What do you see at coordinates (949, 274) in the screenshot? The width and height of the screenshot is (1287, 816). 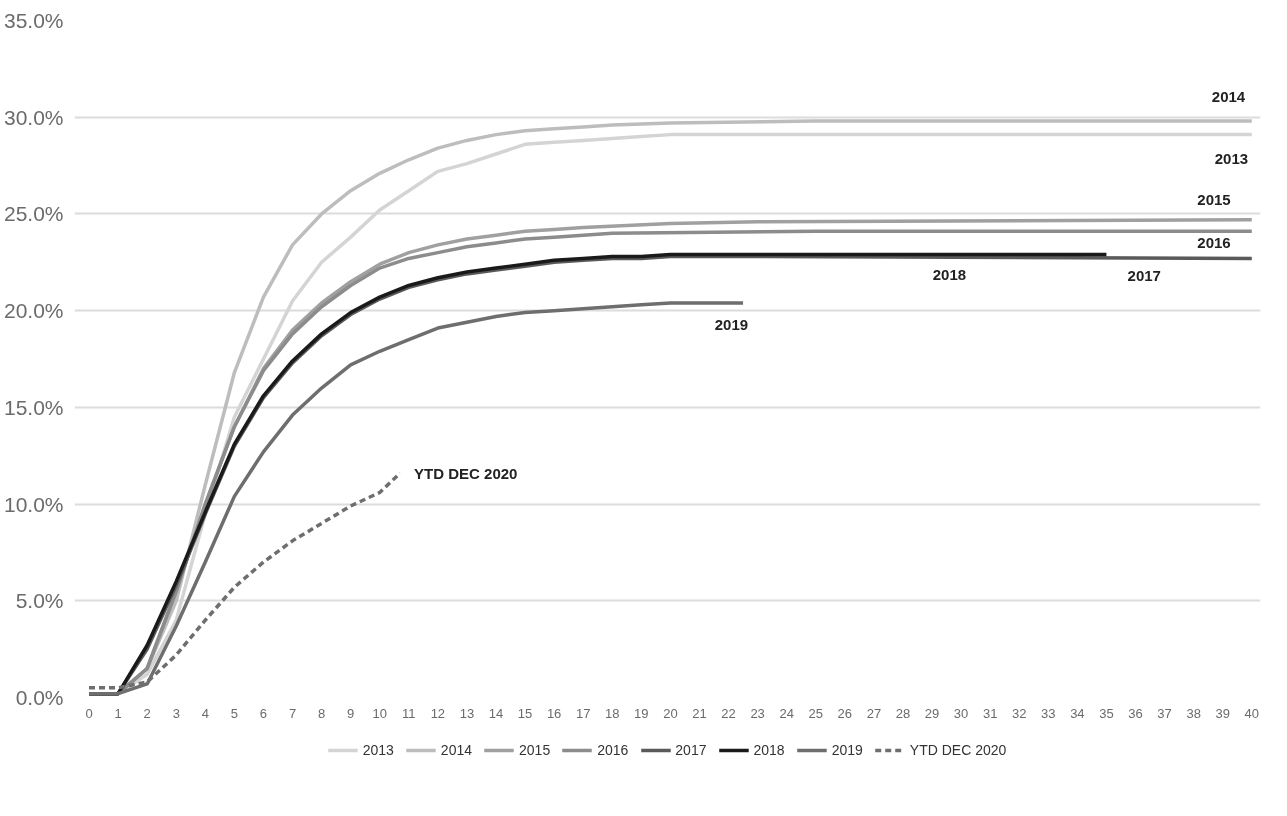 I see `annotation: 2018` at bounding box center [949, 274].